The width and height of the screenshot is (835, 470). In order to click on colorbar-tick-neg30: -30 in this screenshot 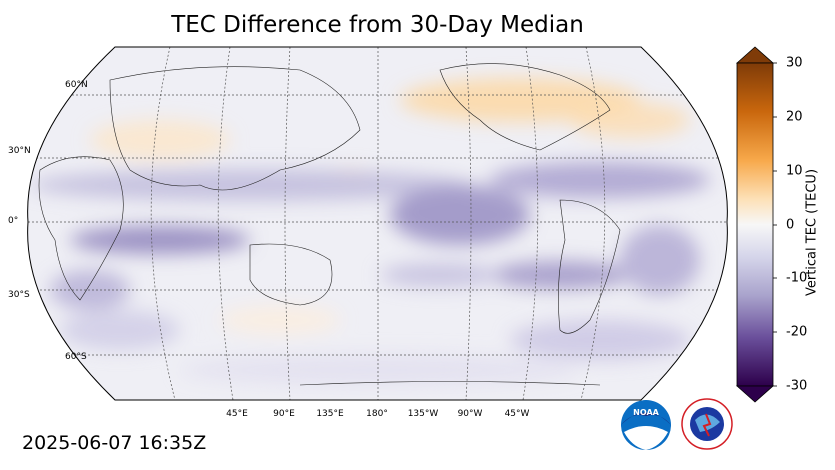, I will do `click(797, 386)`.